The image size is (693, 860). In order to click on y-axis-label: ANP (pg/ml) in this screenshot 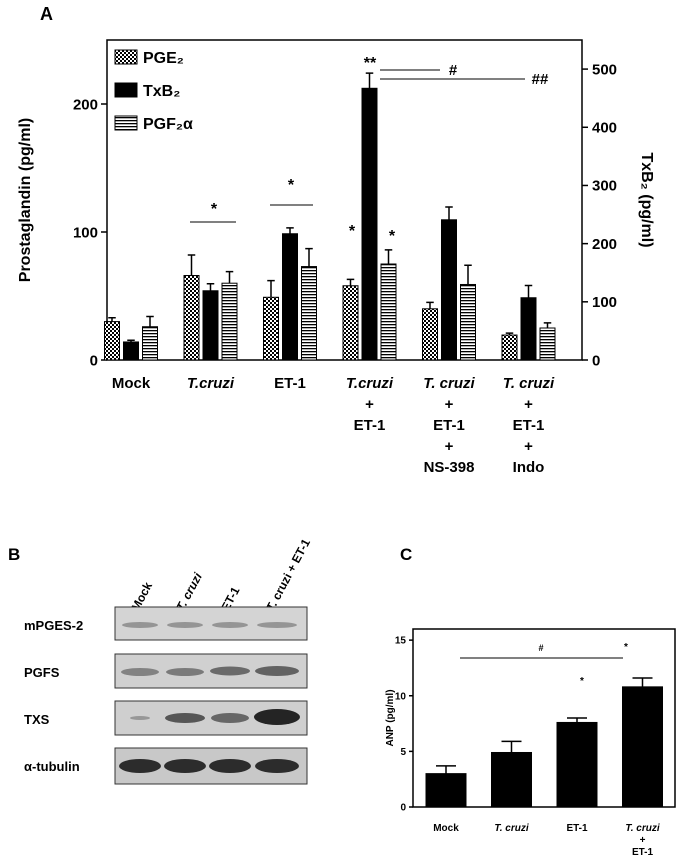, I will do `click(390, 717)`.